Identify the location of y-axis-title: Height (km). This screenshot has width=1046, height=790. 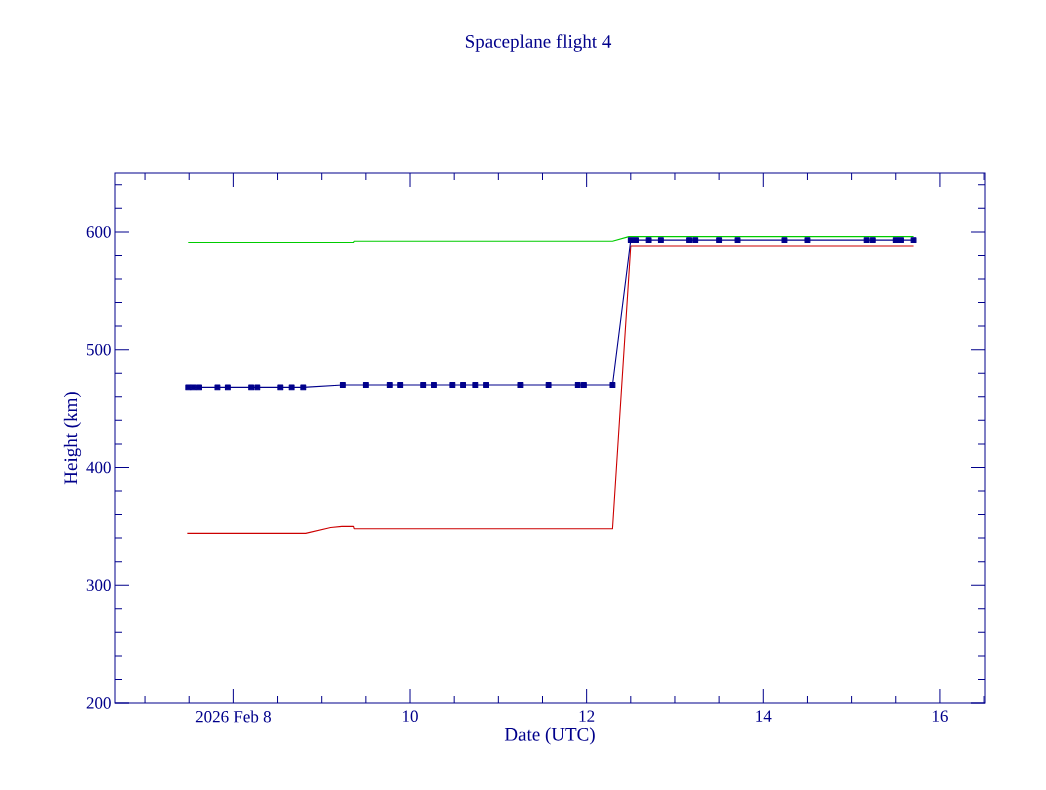
(72, 438).